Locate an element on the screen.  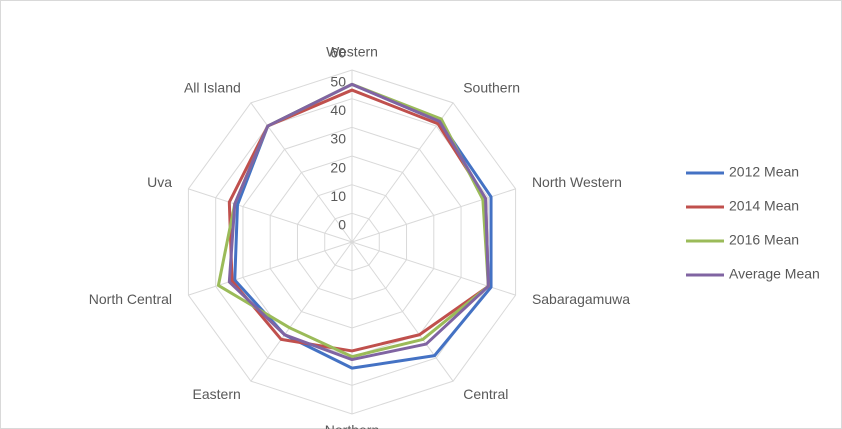
axis-category-label: Central is located at coordinates (485, 394).